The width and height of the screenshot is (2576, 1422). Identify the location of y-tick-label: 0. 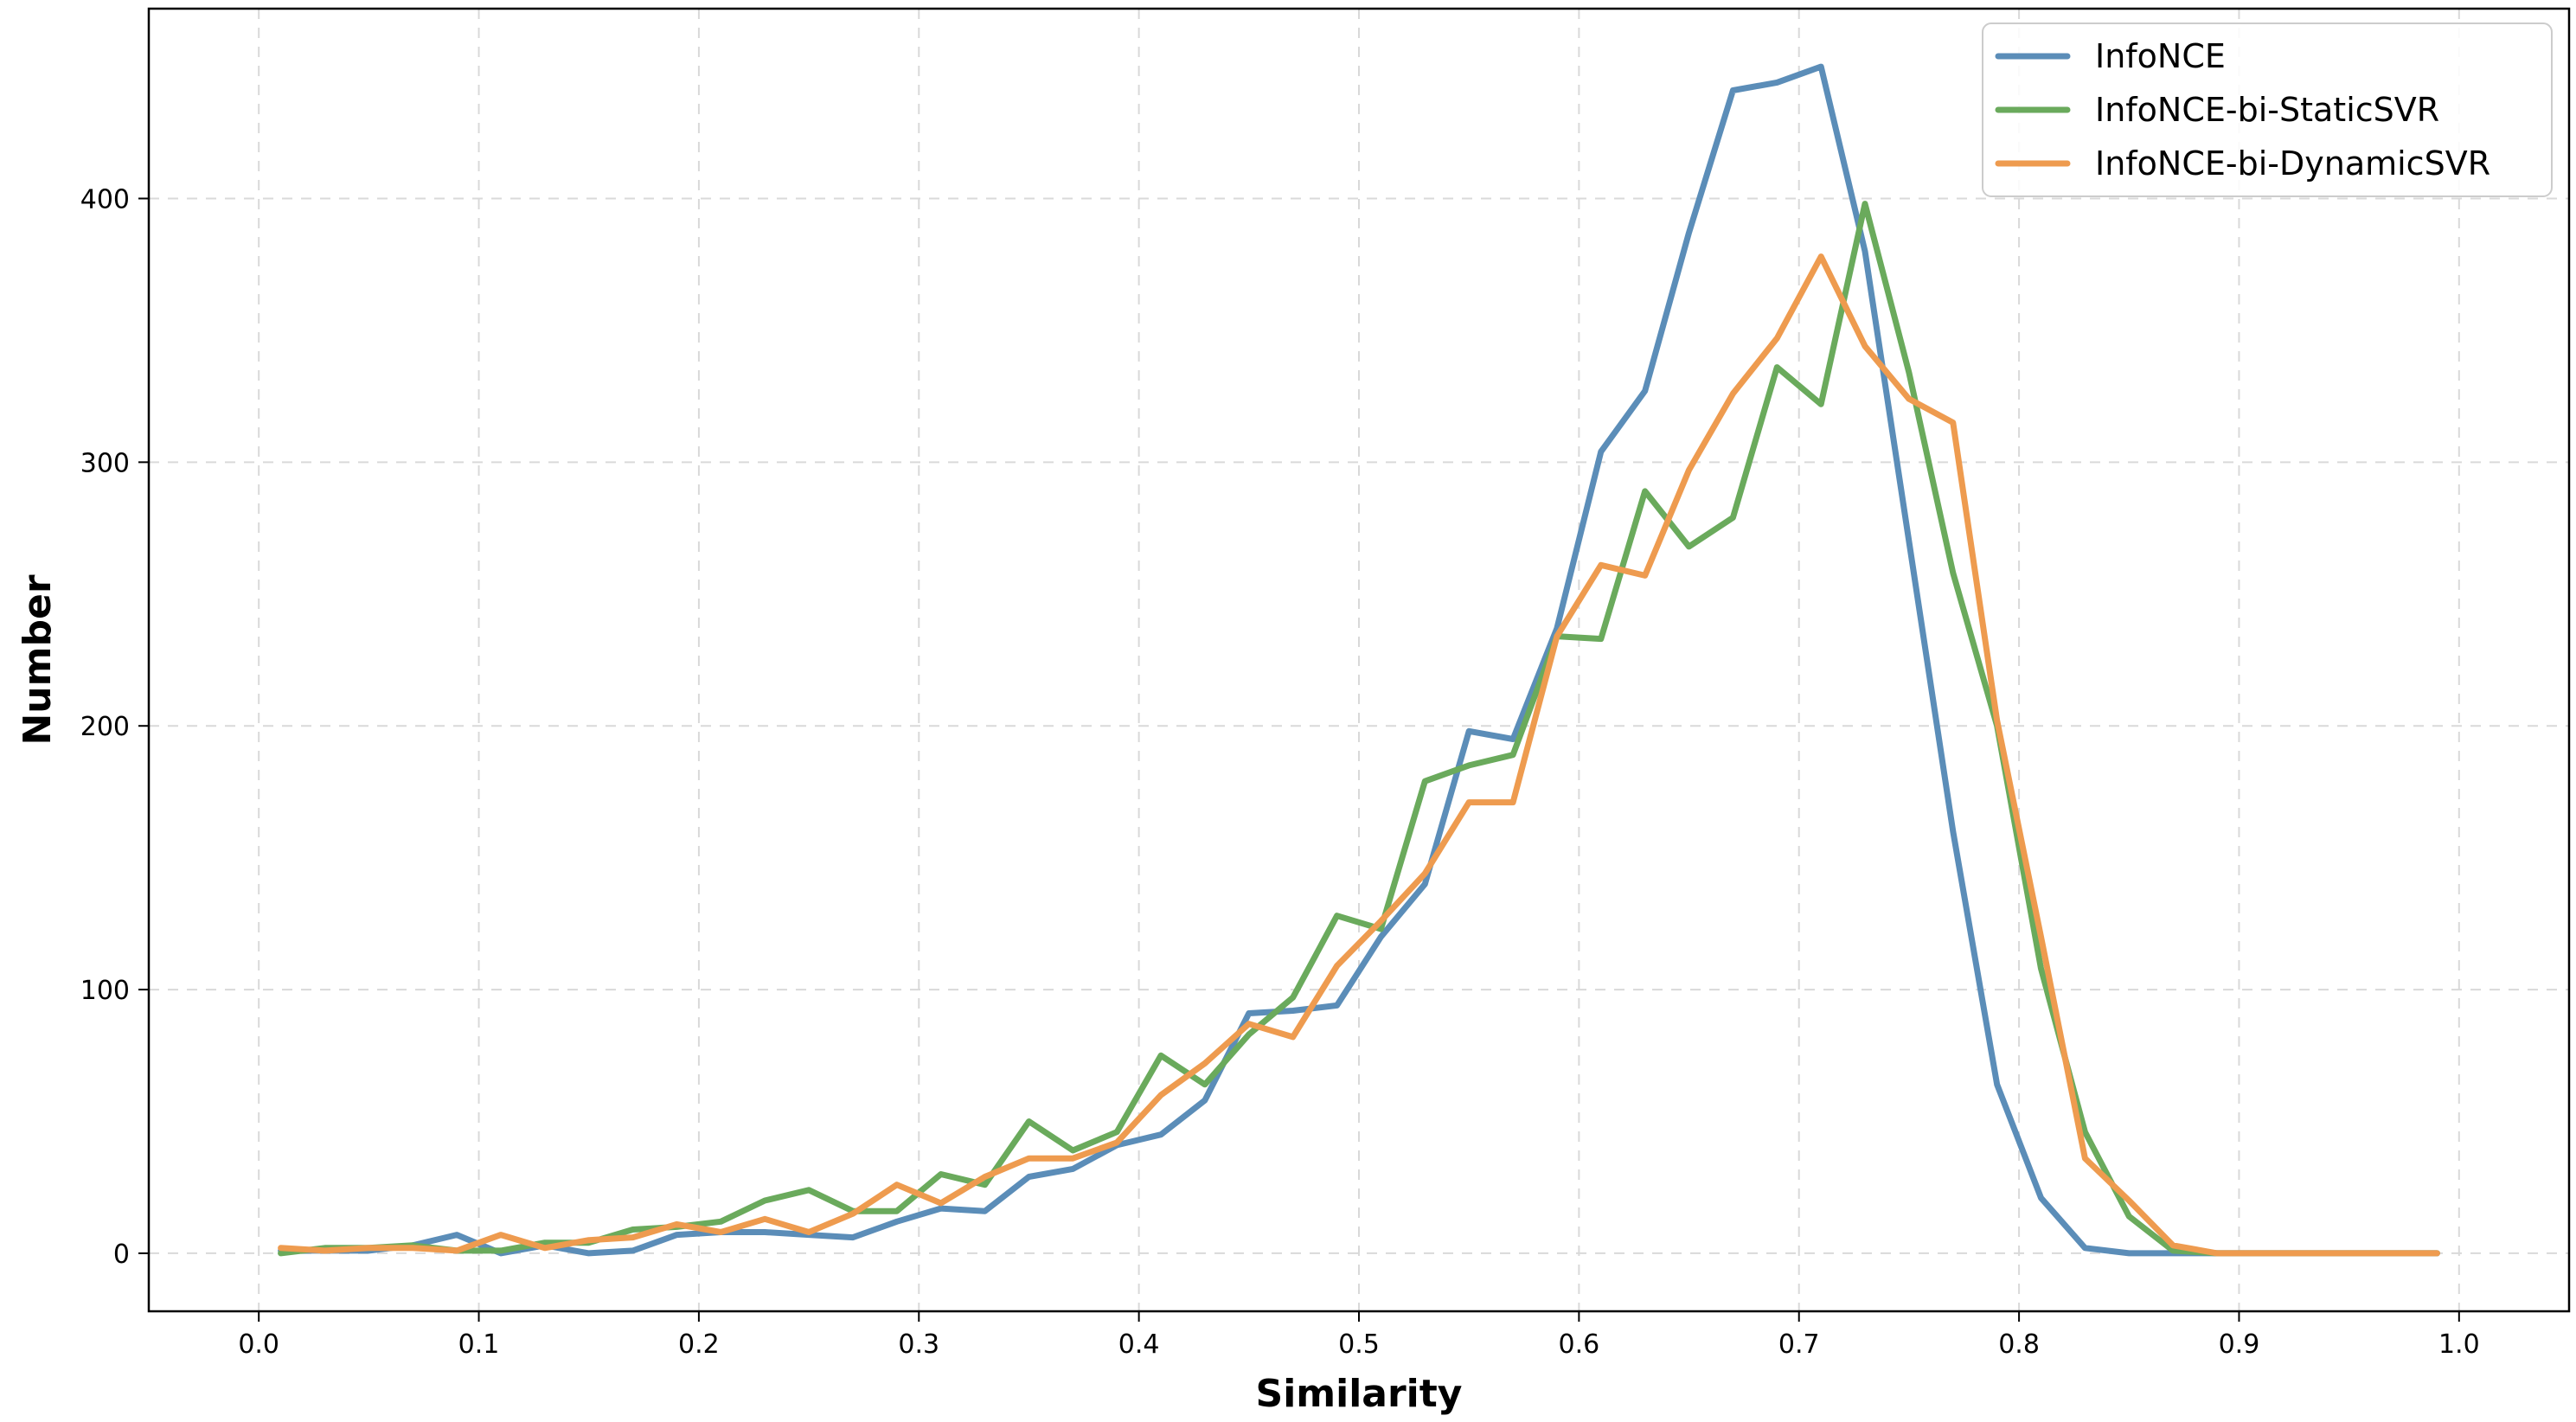
(121, 1255).